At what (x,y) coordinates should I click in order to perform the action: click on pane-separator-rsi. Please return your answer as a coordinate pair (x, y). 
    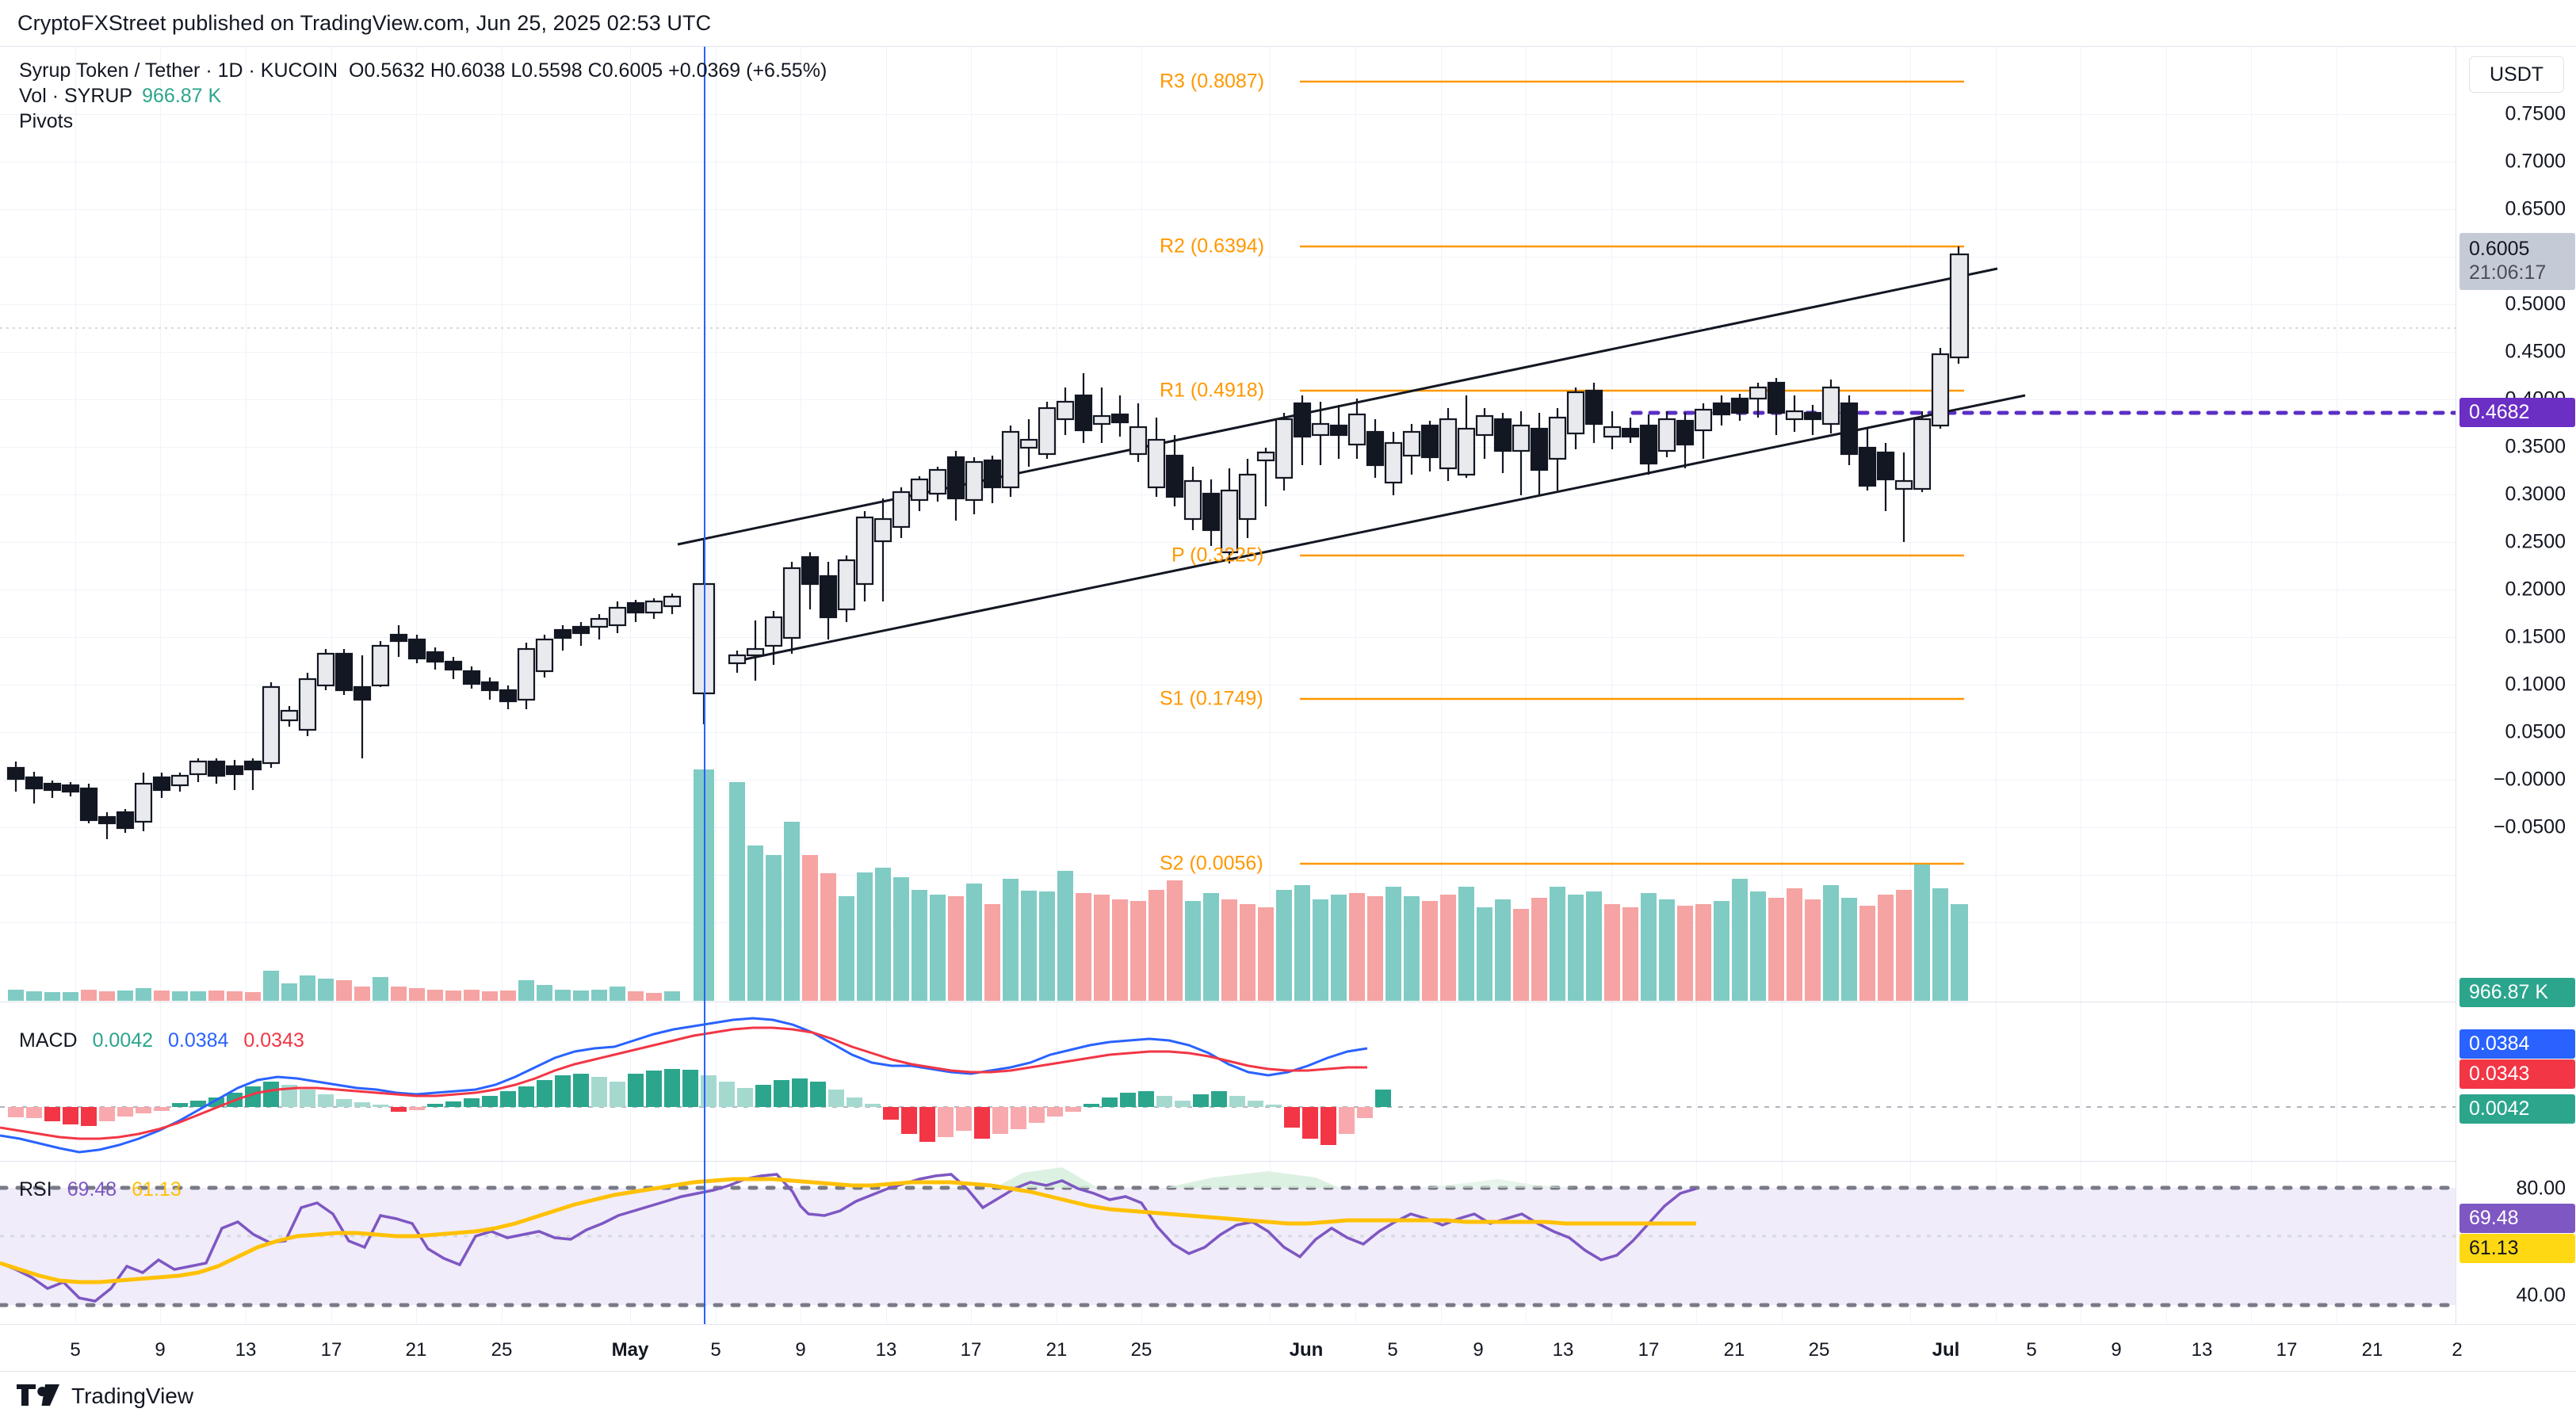
    Looking at the image, I should click on (1228, 1162).